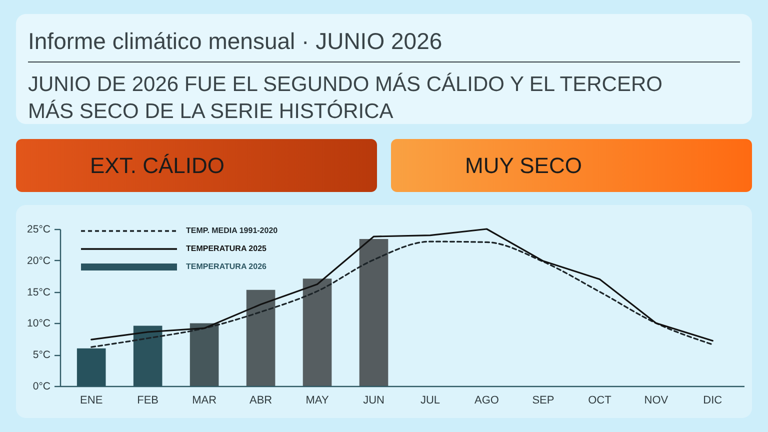 The image size is (768, 432). I want to click on text: MUY SECO, so click(523, 165).